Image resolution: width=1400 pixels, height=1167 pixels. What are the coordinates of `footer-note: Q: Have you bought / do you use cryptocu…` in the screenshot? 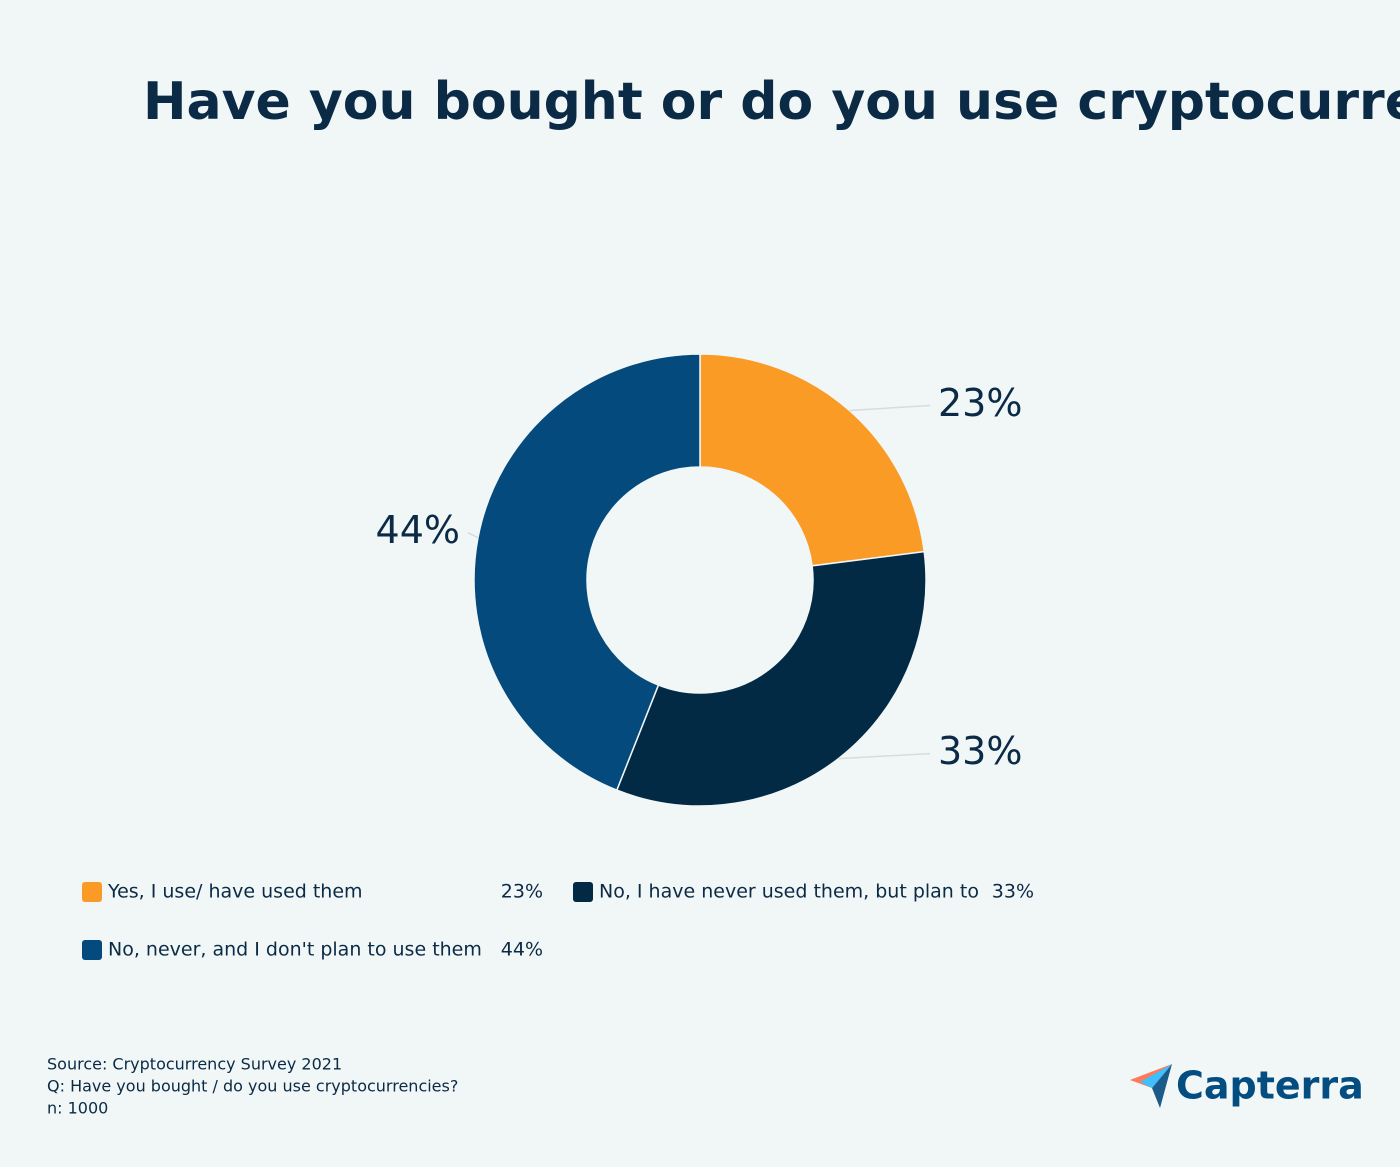 It's located at (252, 1086).